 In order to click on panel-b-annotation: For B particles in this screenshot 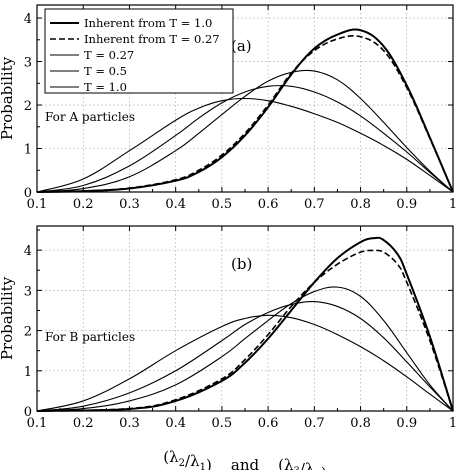, I will do `click(90, 337)`.